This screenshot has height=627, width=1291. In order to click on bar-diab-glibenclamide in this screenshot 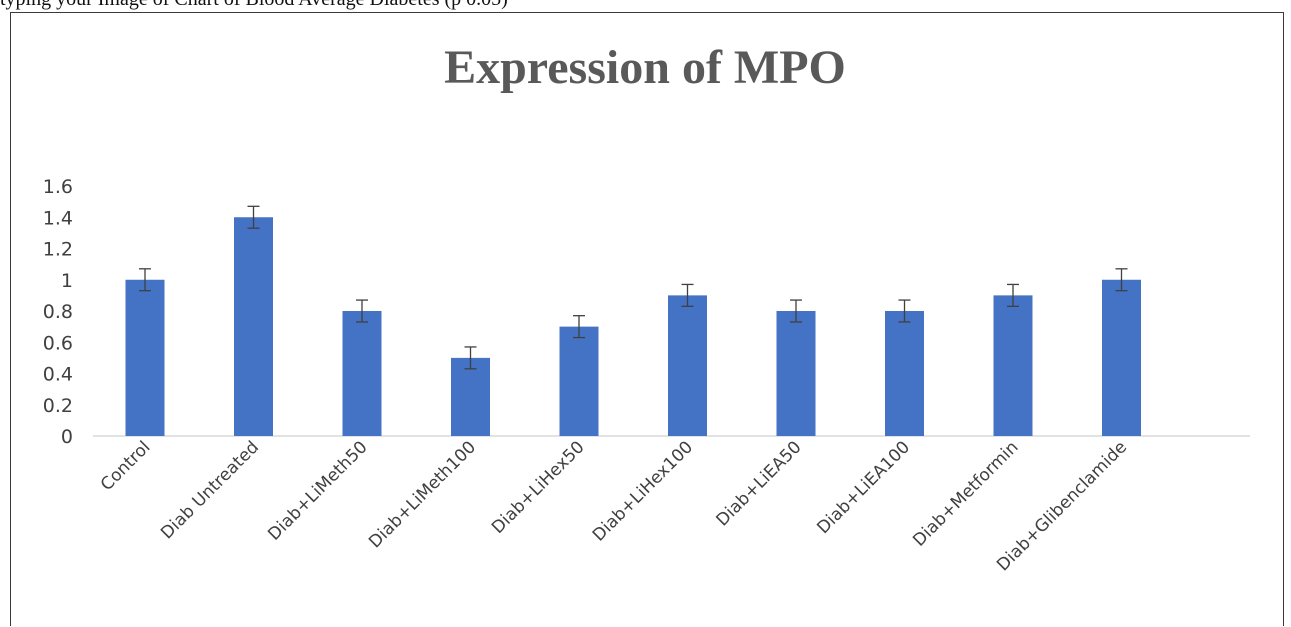, I will do `click(1121, 357)`.